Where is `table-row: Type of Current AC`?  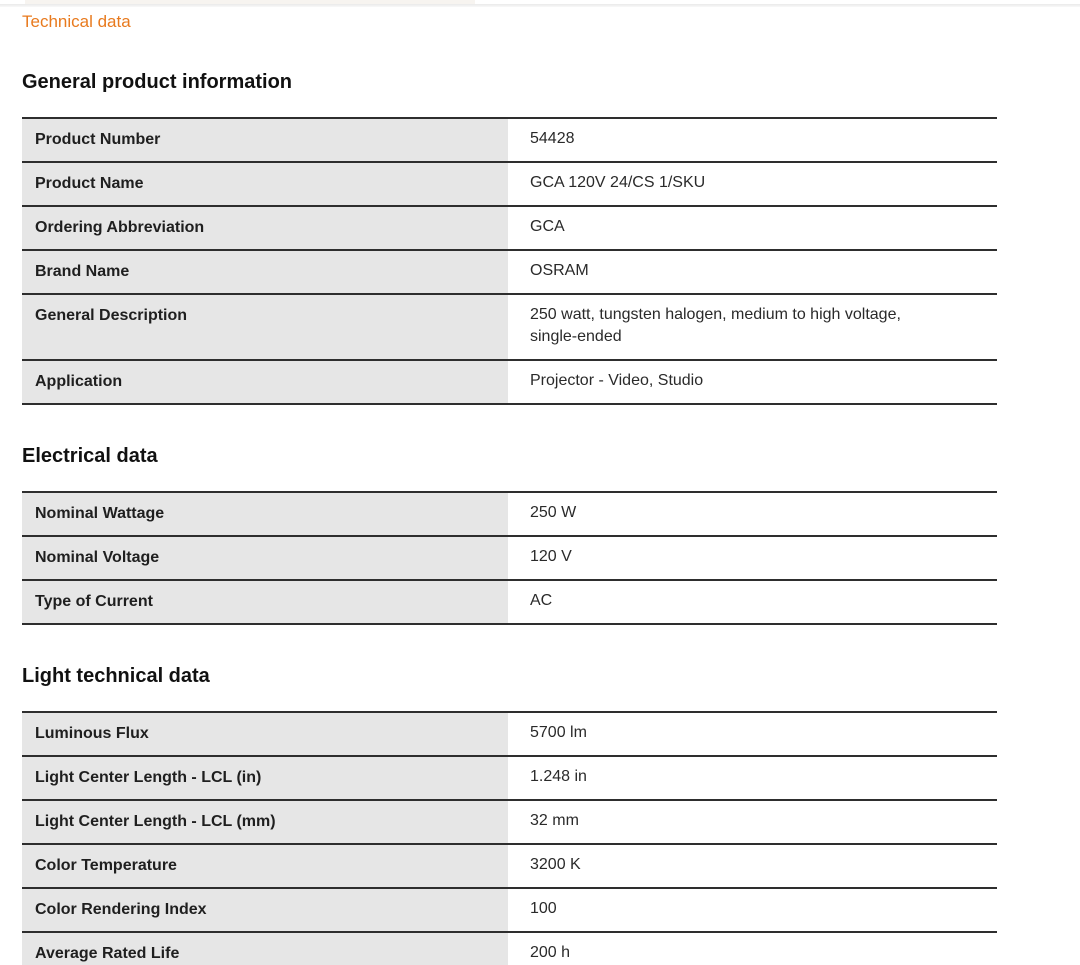 table-row: Type of Current AC is located at coordinates (509, 602).